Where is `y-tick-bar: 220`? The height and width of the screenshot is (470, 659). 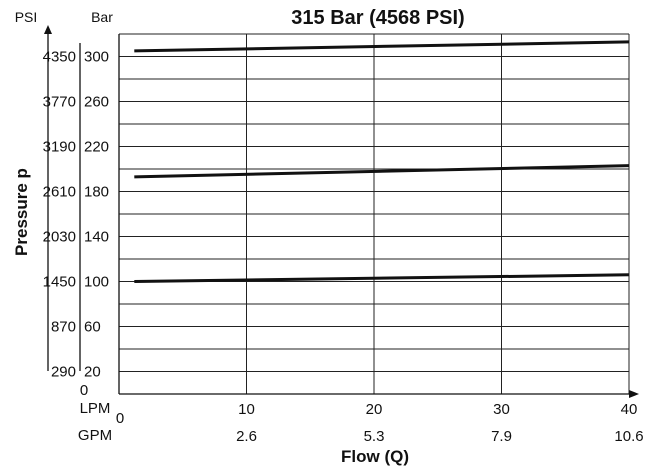
y-tick-bar: 220 is located at coordinates (96, 147).